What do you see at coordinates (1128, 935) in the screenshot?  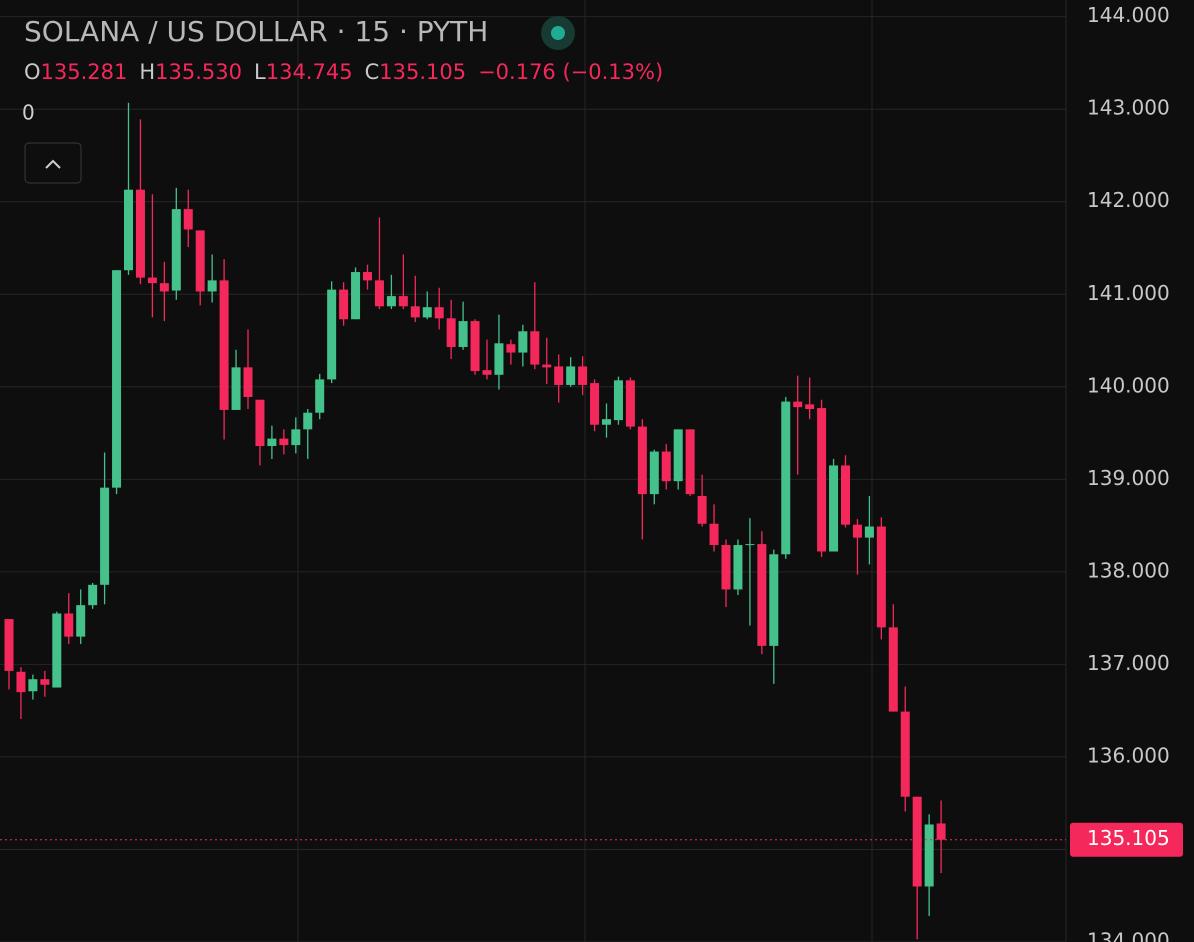 I see `y-tick-label: 134.000` at bounding box center [1128, 935].